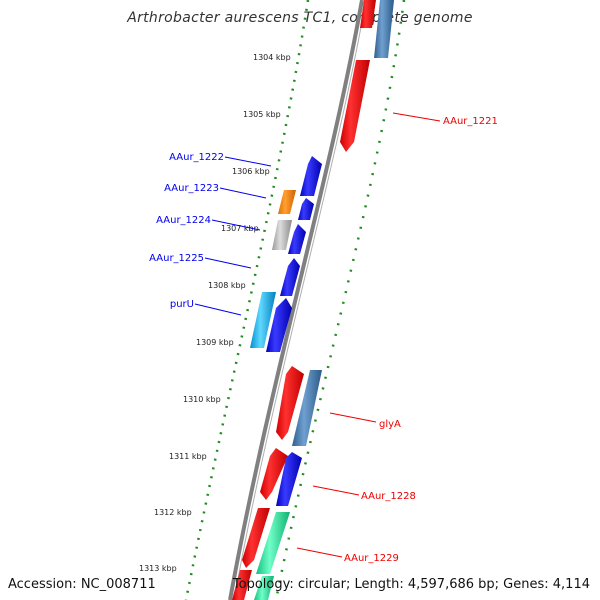  I want to click on tick-1307: 1307 kbp, so click(240, 228).